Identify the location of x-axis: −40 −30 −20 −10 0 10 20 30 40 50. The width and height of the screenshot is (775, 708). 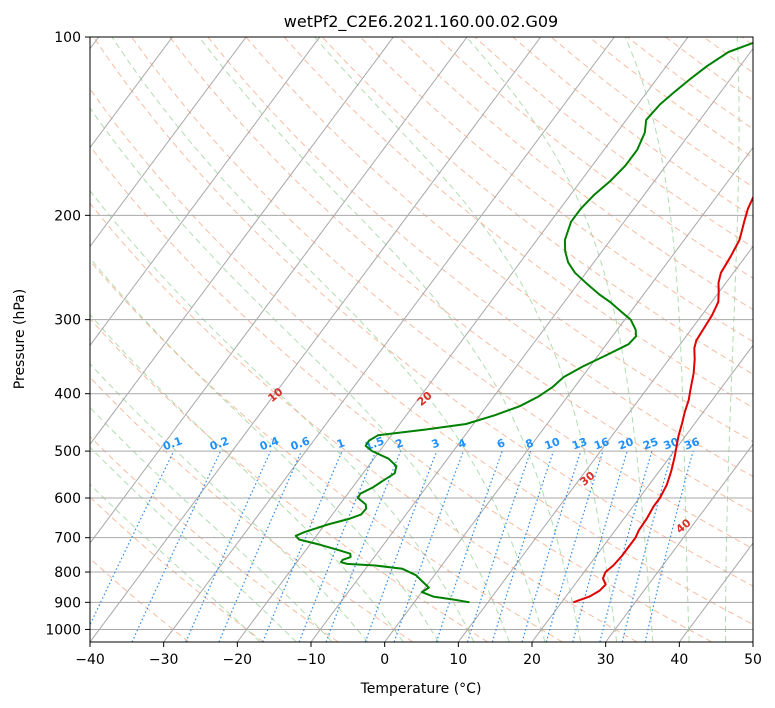
(418, 655).